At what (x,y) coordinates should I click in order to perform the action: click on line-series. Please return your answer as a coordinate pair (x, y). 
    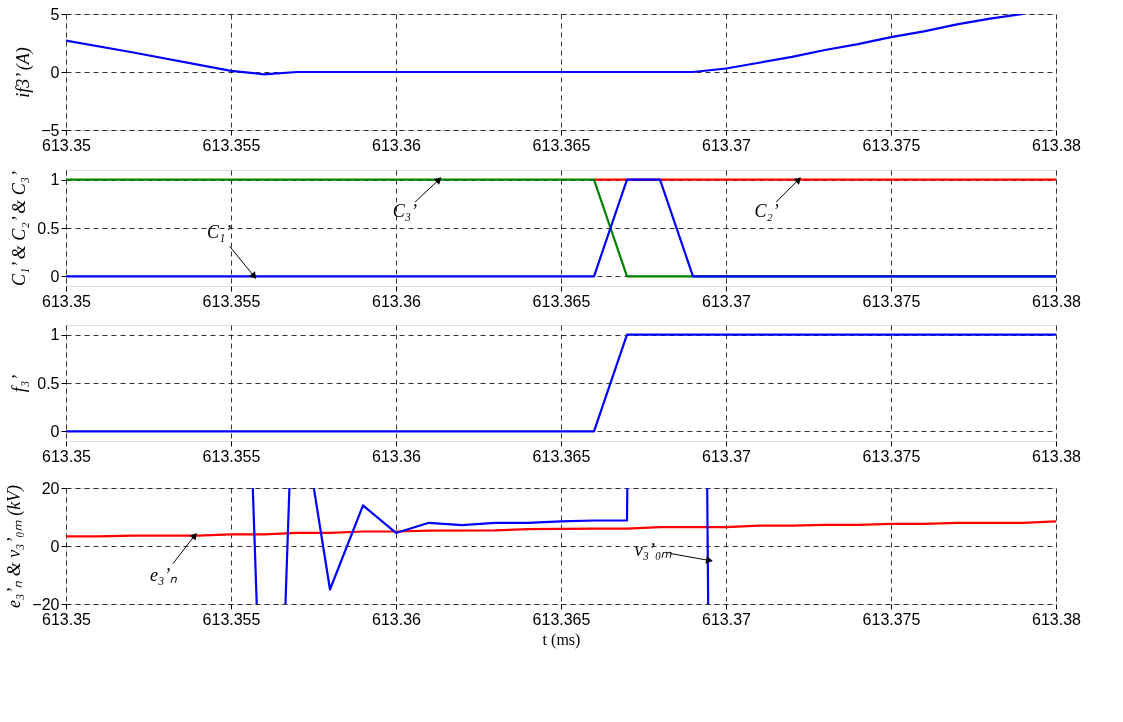
    Looking at the image, I should click on (545, 45).